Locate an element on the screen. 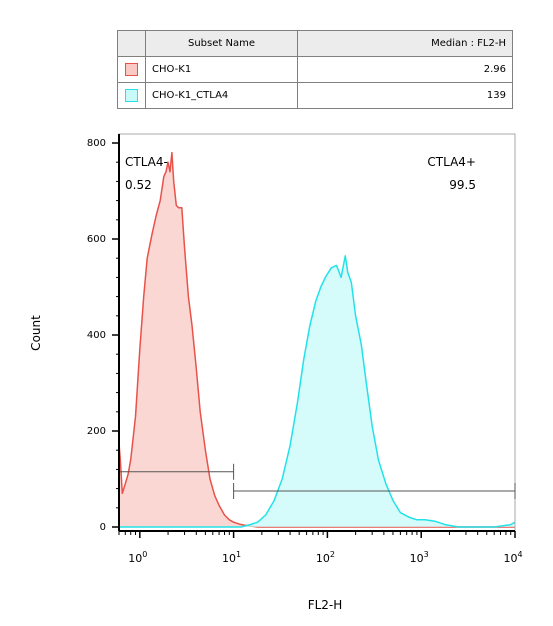 The image size is (553, 626). legend-header-swatch-cell is located at coordinates (131, 43).